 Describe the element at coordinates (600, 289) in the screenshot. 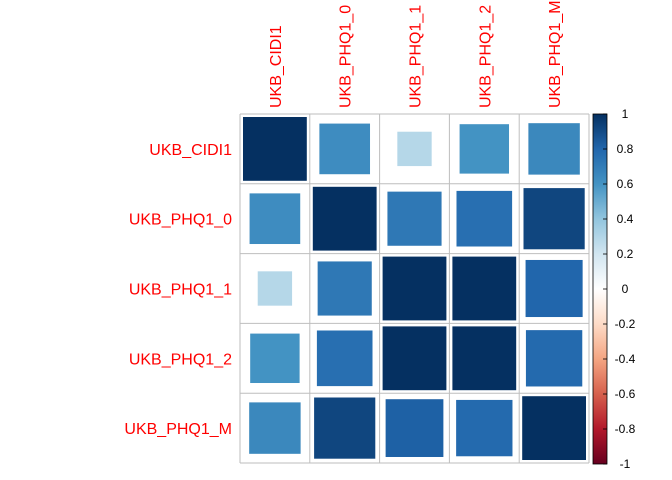

I see `colorbar-gradient` at that location.